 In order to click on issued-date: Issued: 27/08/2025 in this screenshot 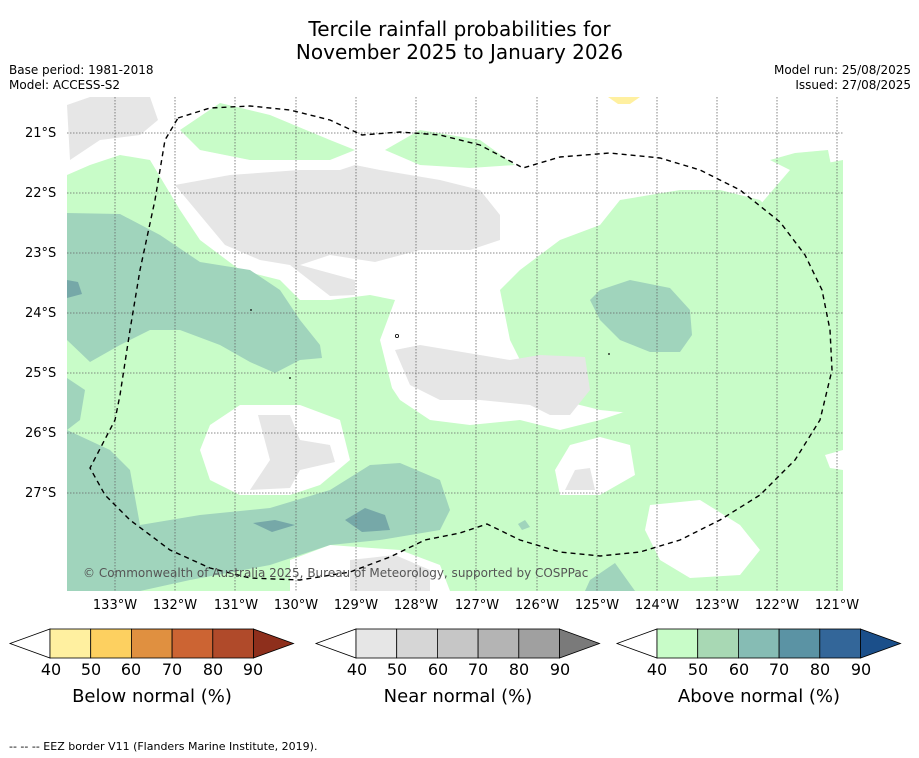, I will do `click(853, 85)`.